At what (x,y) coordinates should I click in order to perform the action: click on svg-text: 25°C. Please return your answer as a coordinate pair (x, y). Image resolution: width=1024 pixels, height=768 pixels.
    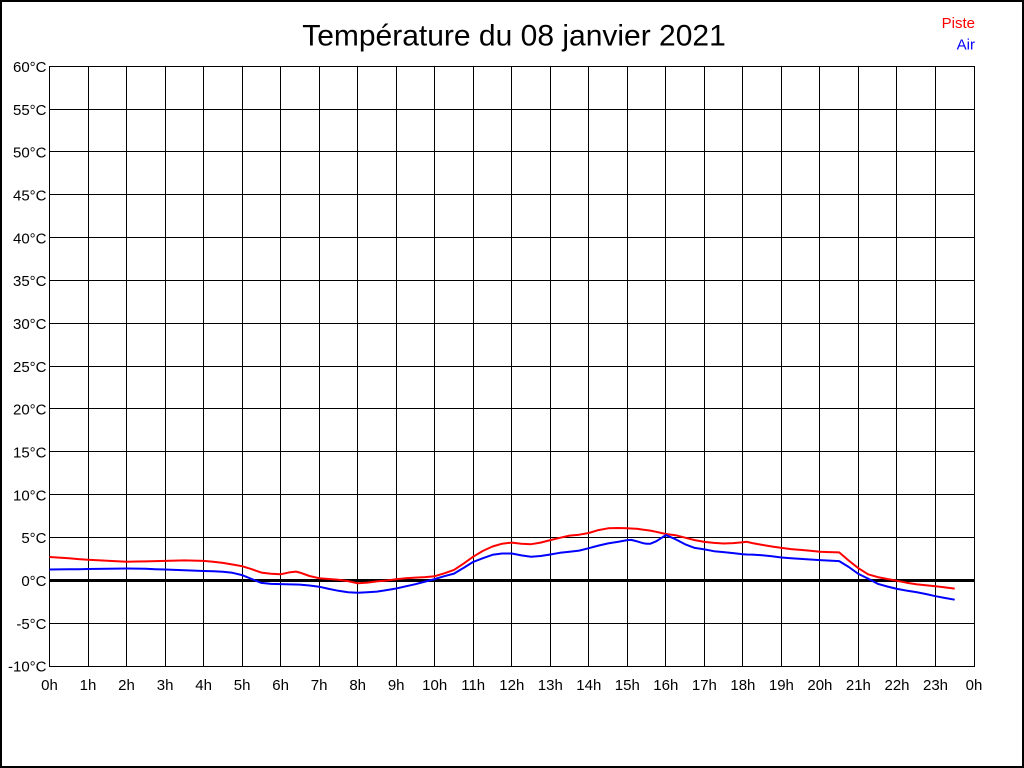
    Looking at the image, I should click on (30, 367).